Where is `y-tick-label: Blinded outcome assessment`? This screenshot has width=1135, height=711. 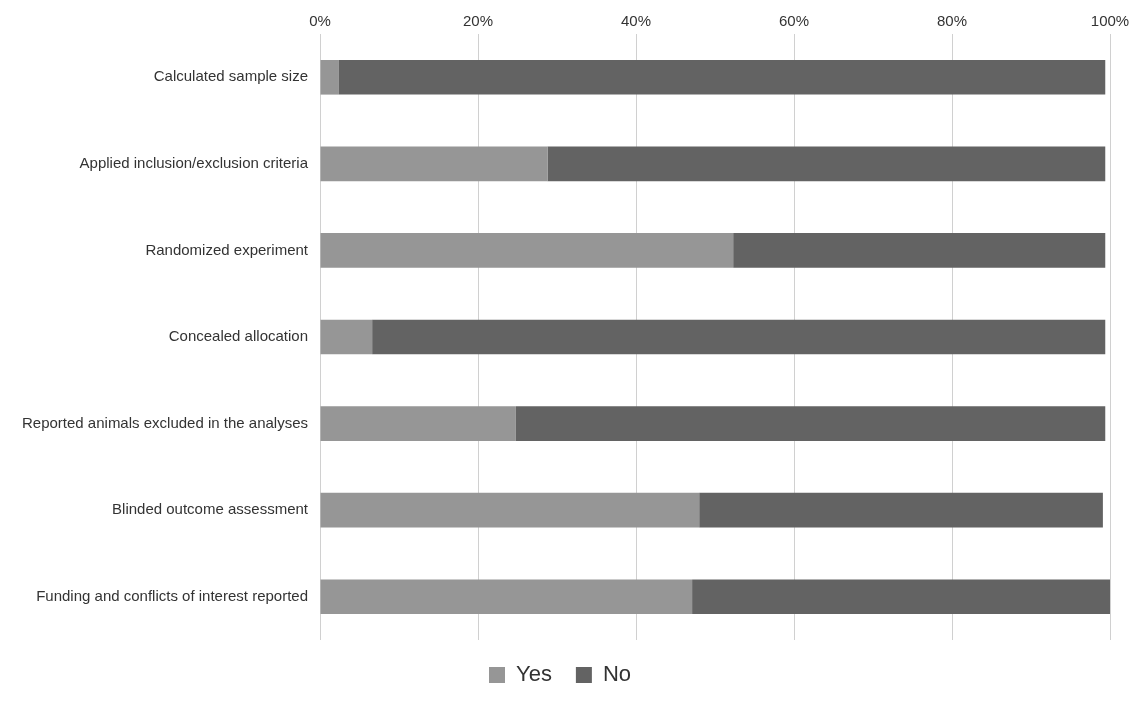
y-tick-label: Blinded outcome assessment is located at coordinates (210, 509).